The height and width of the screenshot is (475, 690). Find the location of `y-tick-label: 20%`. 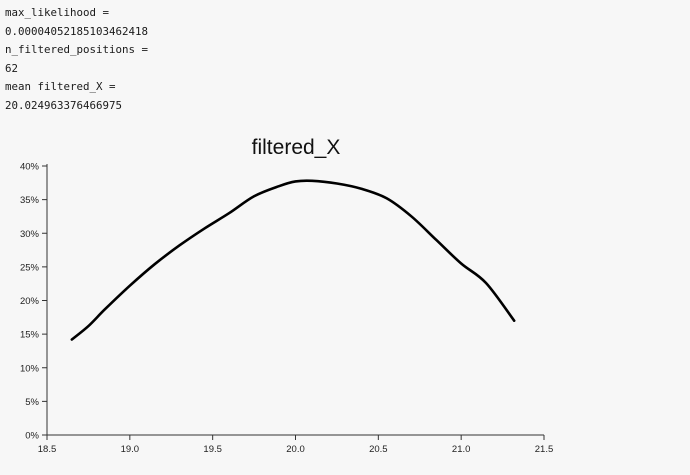

y-tick-label: 20% is located at coordinates (30, 301).